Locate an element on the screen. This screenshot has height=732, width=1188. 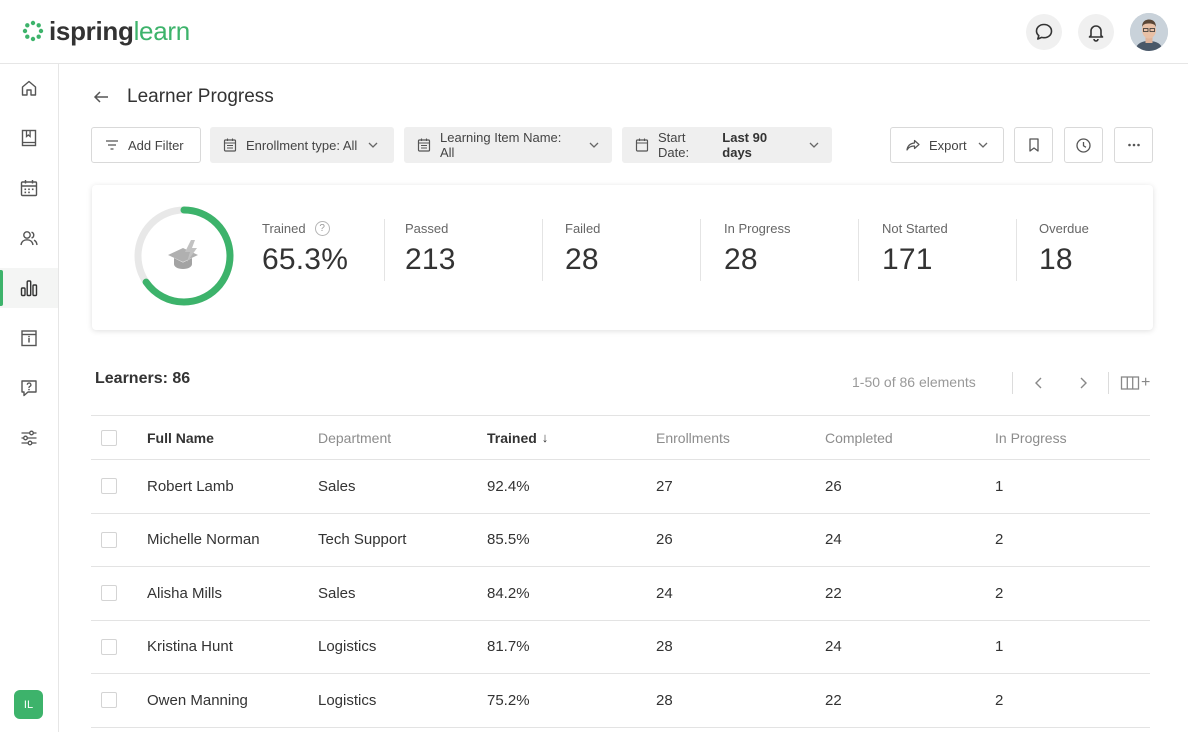
stat-failed-label: Failed is located at coordinates (583, 228).